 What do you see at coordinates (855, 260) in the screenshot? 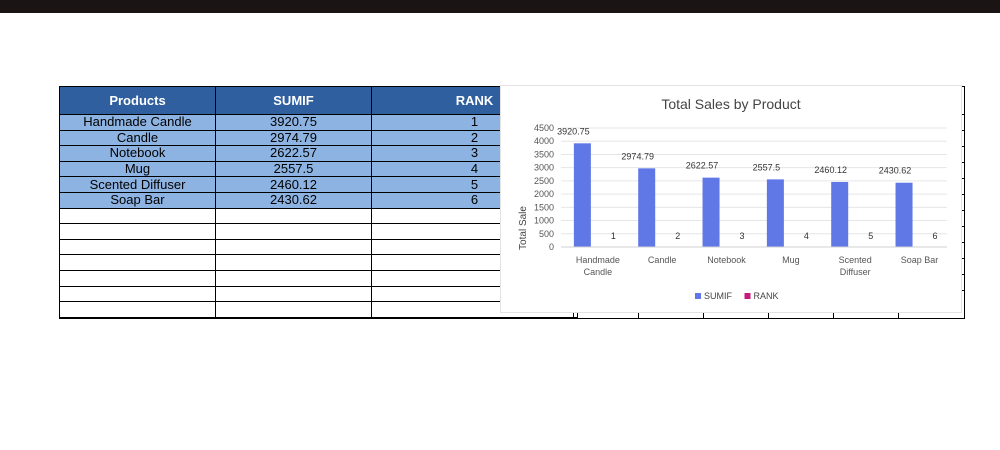
I see `x-tick-label: Scented` at bounding box center [855, 260].